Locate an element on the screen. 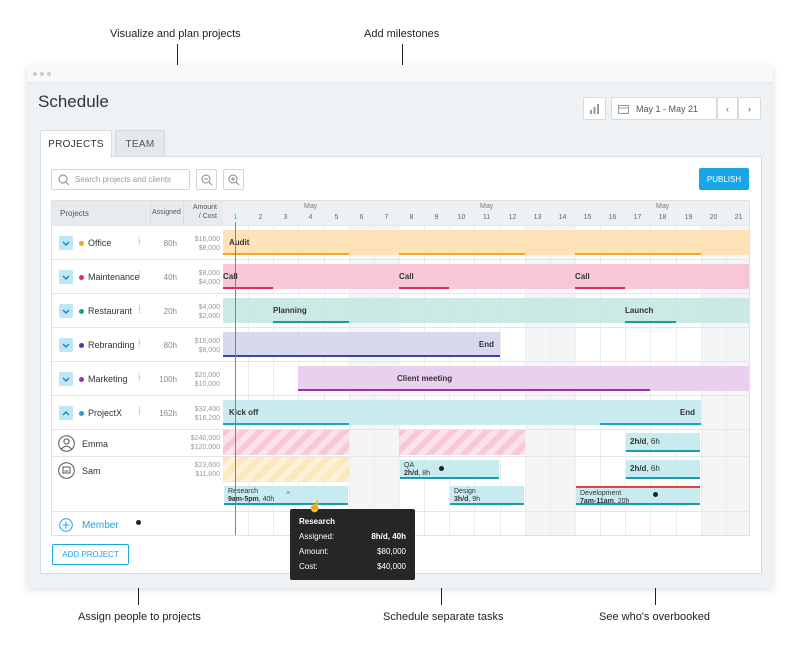 The height and width of the screenshot is (652, 800). project-row: Maintenance ⁝ ⁝ 40h $8,000 $4,000 is located at coordinates (400, 276).